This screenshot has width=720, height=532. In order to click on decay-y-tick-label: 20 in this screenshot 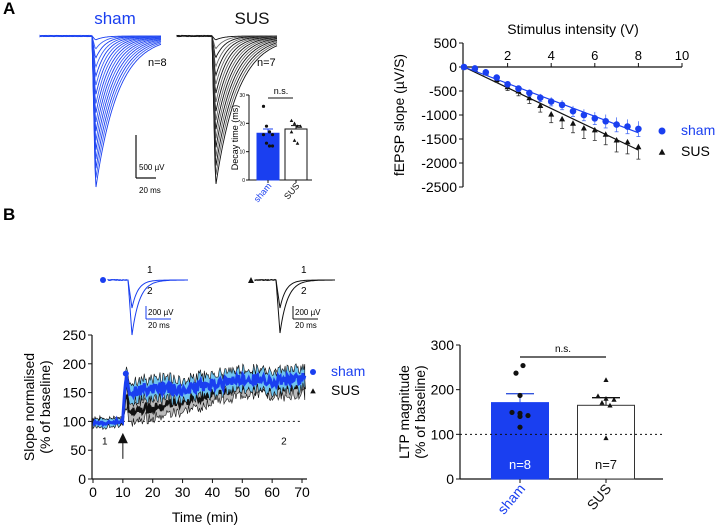, I will do `click(242, 124)`.